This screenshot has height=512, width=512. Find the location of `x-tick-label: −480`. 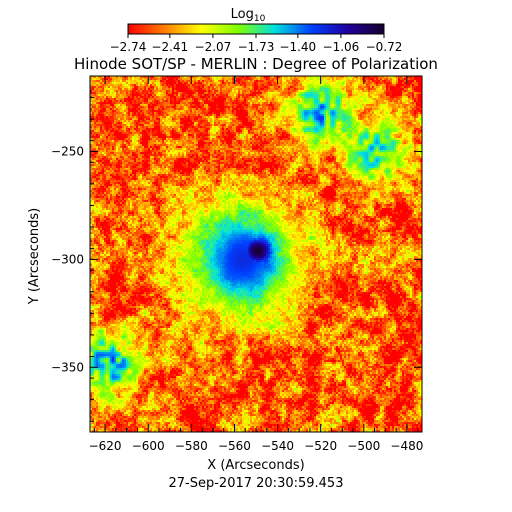

x-tick-label: −480 is located at coordinates (406, 446).